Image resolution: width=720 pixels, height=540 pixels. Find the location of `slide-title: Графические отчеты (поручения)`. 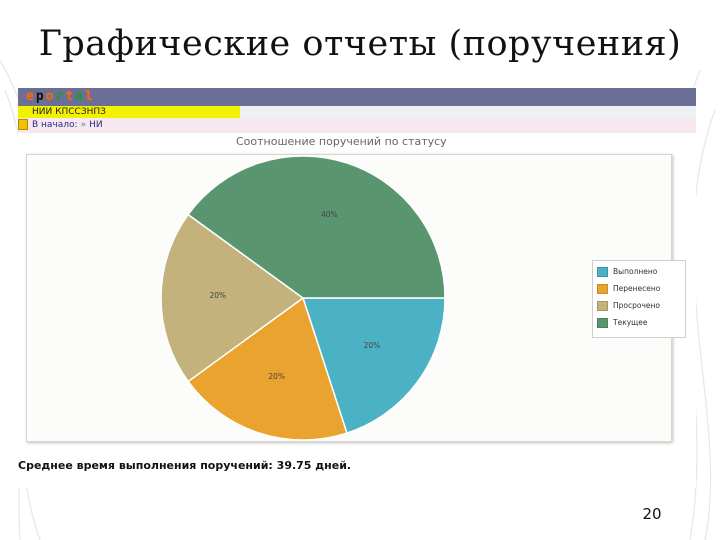

slide-title: Графические отчеты (поручения) is located at coordinates (360, 44).